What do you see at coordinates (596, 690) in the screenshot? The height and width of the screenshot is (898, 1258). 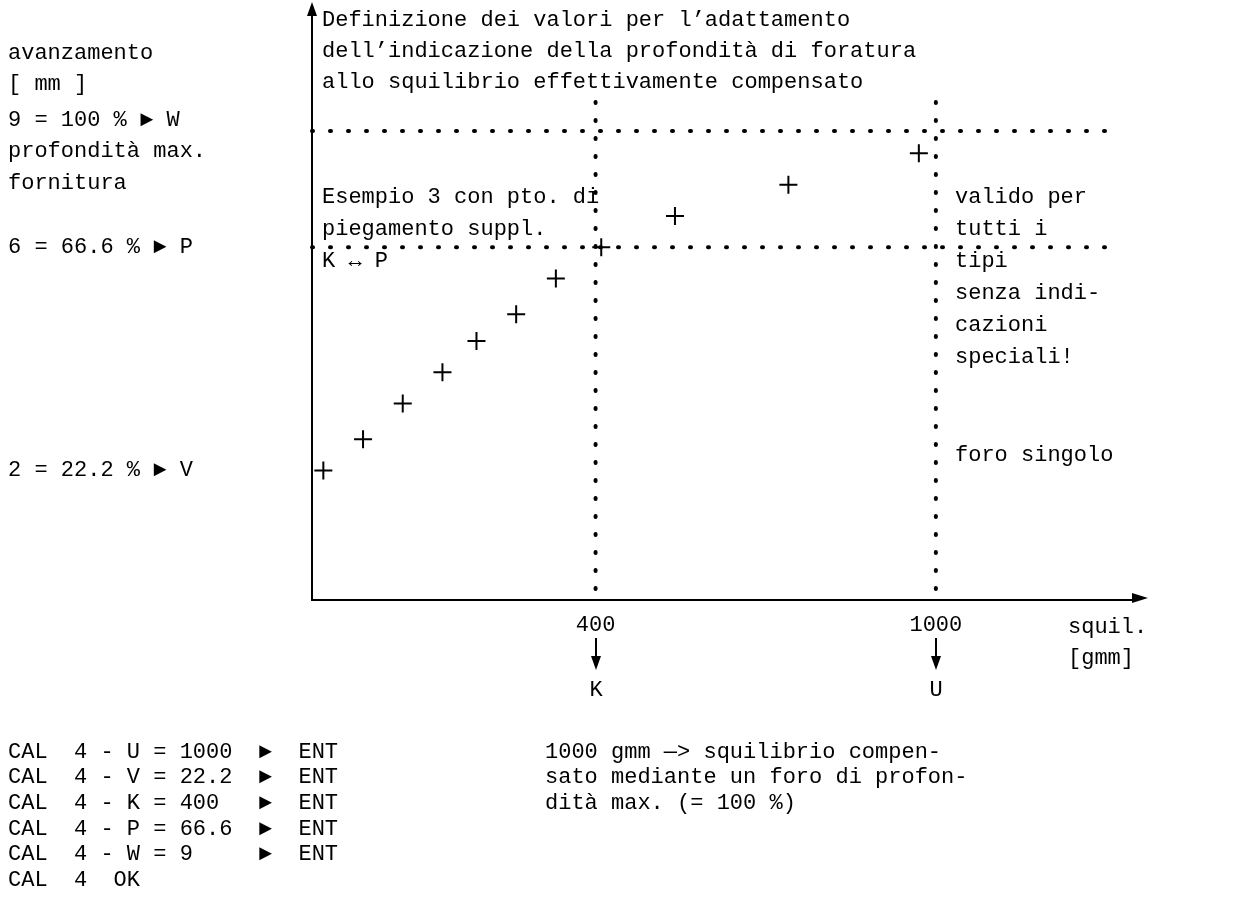 I see `text: K` at bounding box center [596, 690].